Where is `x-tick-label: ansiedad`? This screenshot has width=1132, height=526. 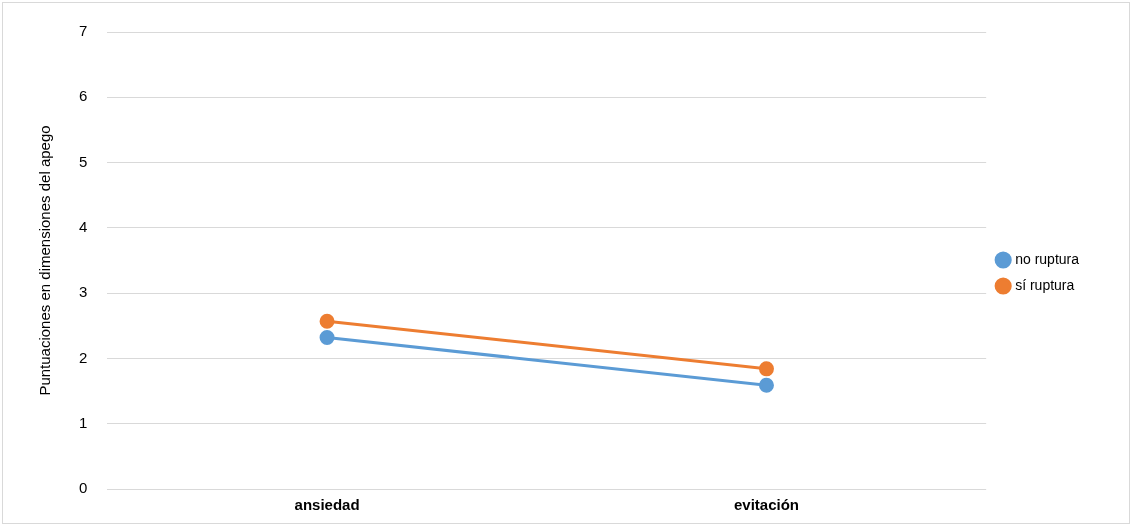
x-tick-label: ansiedad is located at coordinates (327, 505).